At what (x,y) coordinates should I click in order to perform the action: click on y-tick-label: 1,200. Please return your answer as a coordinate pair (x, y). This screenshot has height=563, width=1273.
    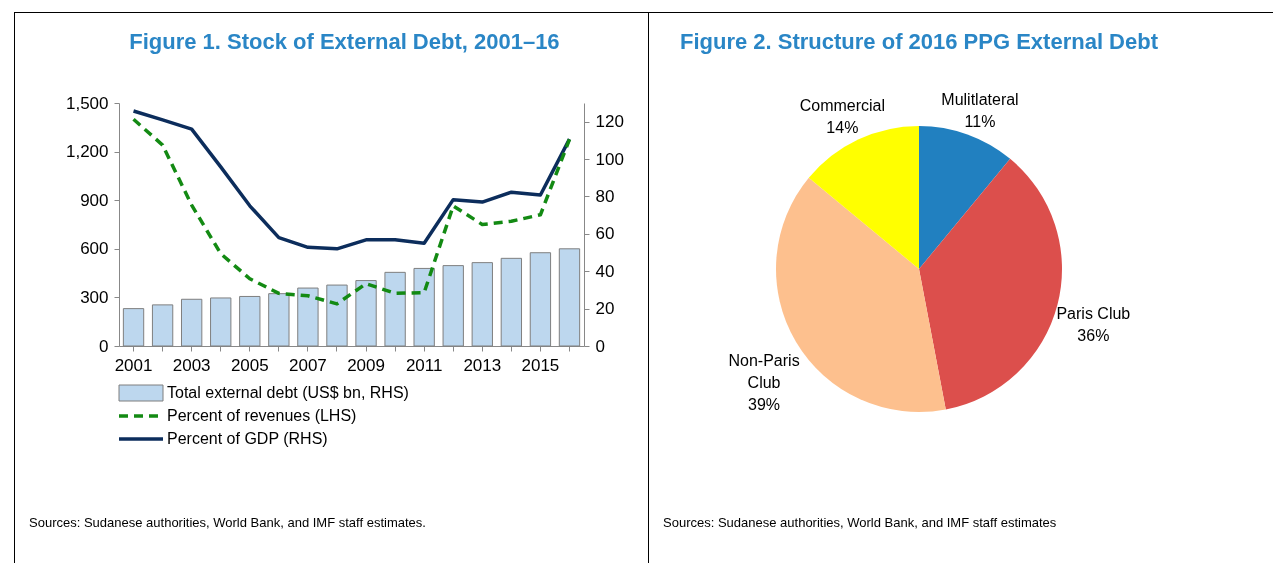
    Looking at the image, I should click on (87, 152).